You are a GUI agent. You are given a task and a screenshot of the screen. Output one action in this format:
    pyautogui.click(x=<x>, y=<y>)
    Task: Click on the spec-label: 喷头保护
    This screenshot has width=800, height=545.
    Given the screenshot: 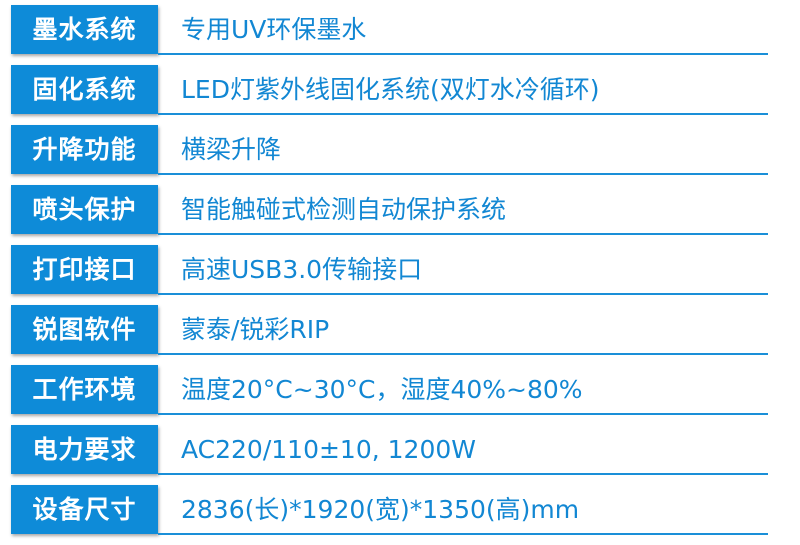 What is the action you would take?
    pyautogui.click(x=84, y=209)
    